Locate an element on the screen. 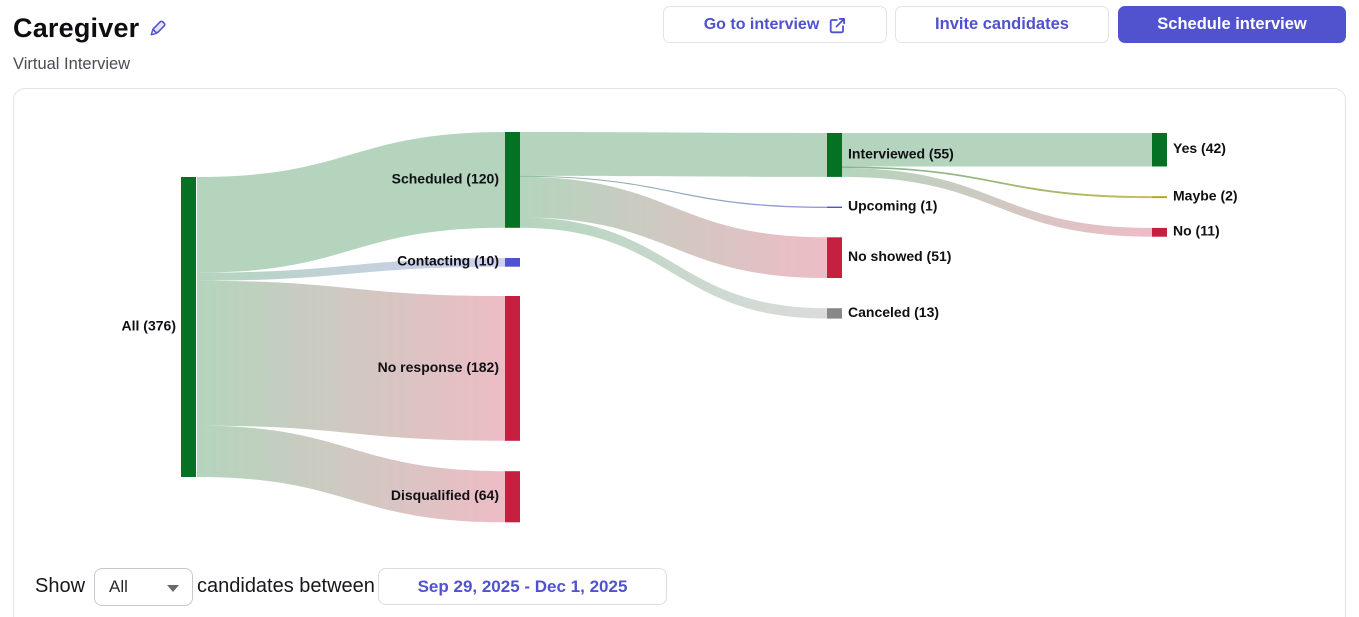  svg-text: Contacting (10) is located at coordinates (448, 261).